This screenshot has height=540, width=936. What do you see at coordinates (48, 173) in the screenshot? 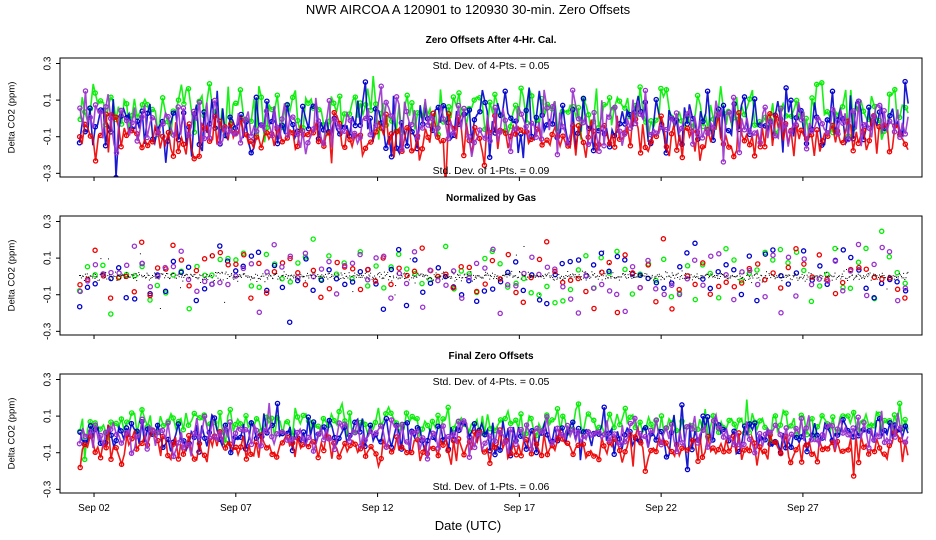
I see `y-tick-label: -0.3` at bounding box center [48, 173].